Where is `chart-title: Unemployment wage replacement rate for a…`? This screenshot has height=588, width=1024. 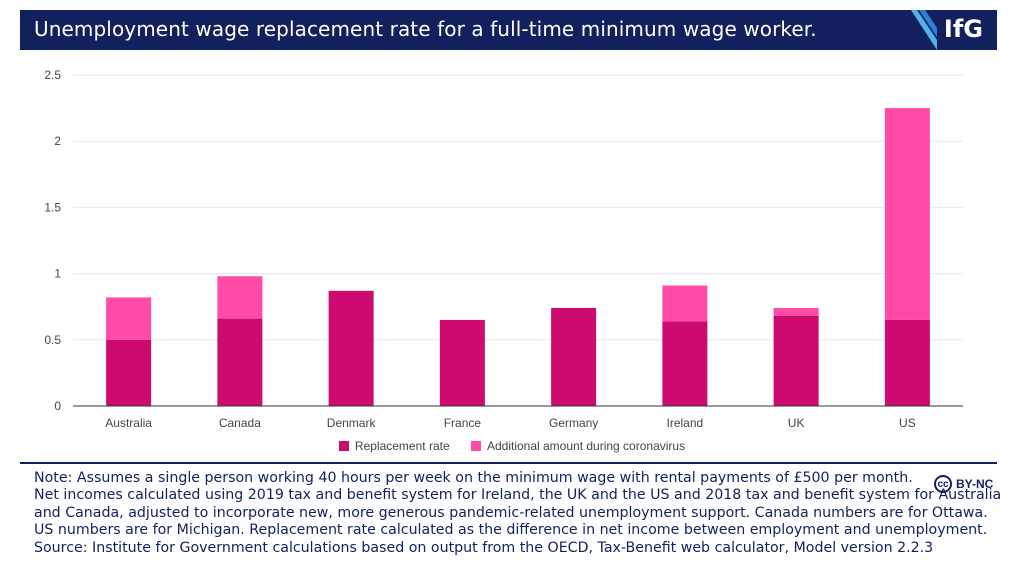 chart-title: Unemployment wage replacement rate for a… is located at coordinates (425, 29).